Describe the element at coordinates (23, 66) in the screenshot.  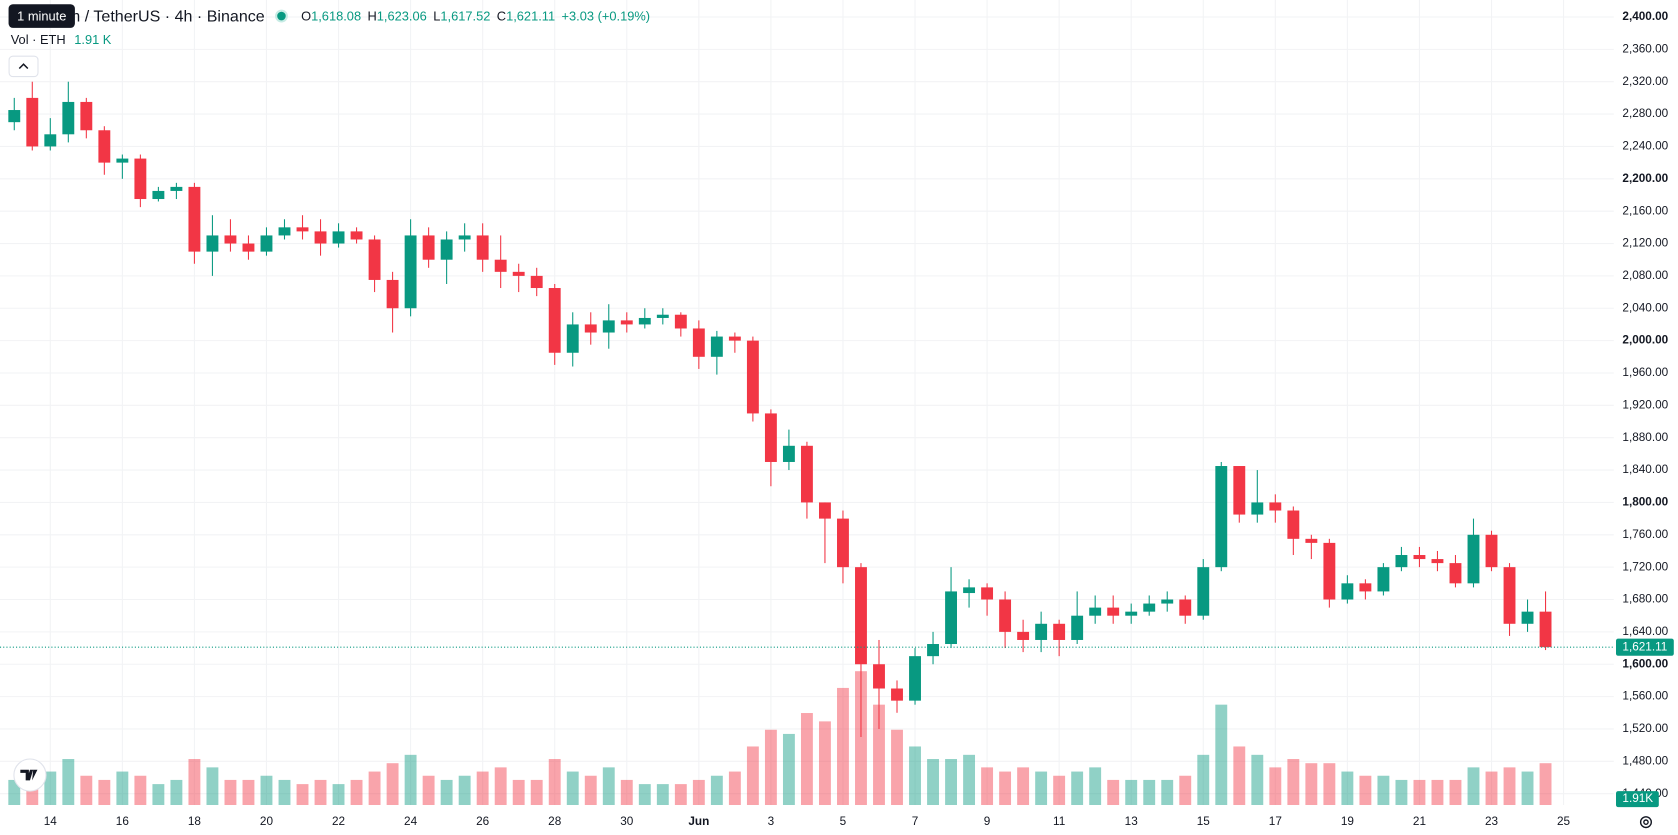
I see `collapse-button` at that location.